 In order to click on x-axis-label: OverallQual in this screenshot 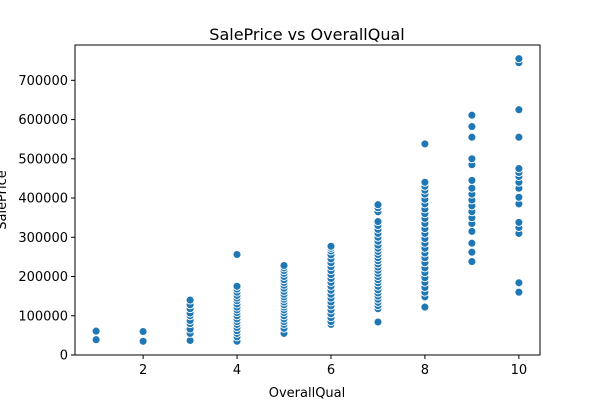, I will do `click(307, 393)`.